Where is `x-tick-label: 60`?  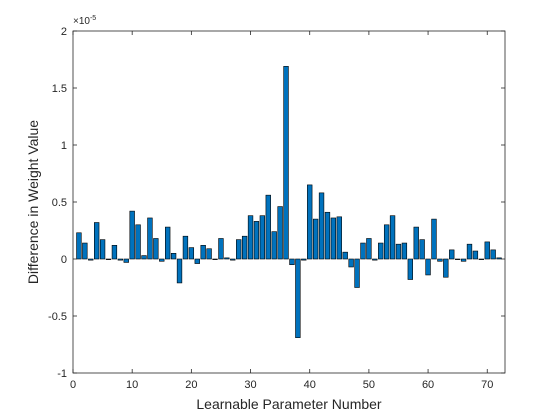
x-tick-label: 60 is located at coordinates (428, 385).